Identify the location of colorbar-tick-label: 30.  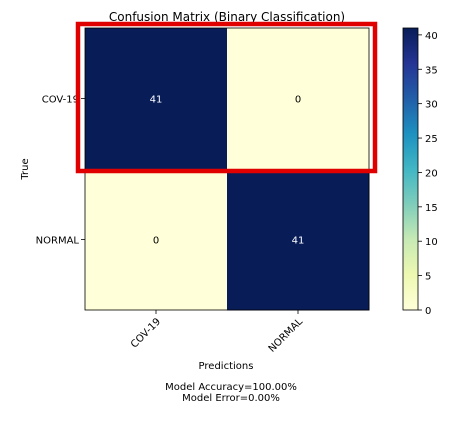
(431, 105).